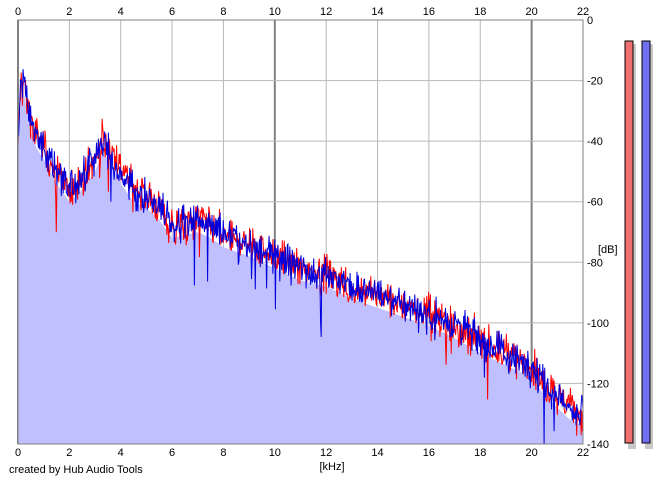 The height and width of the screenshot is (484, 665). I want to click on x-tick-label-top: 4, so click(121, 12).